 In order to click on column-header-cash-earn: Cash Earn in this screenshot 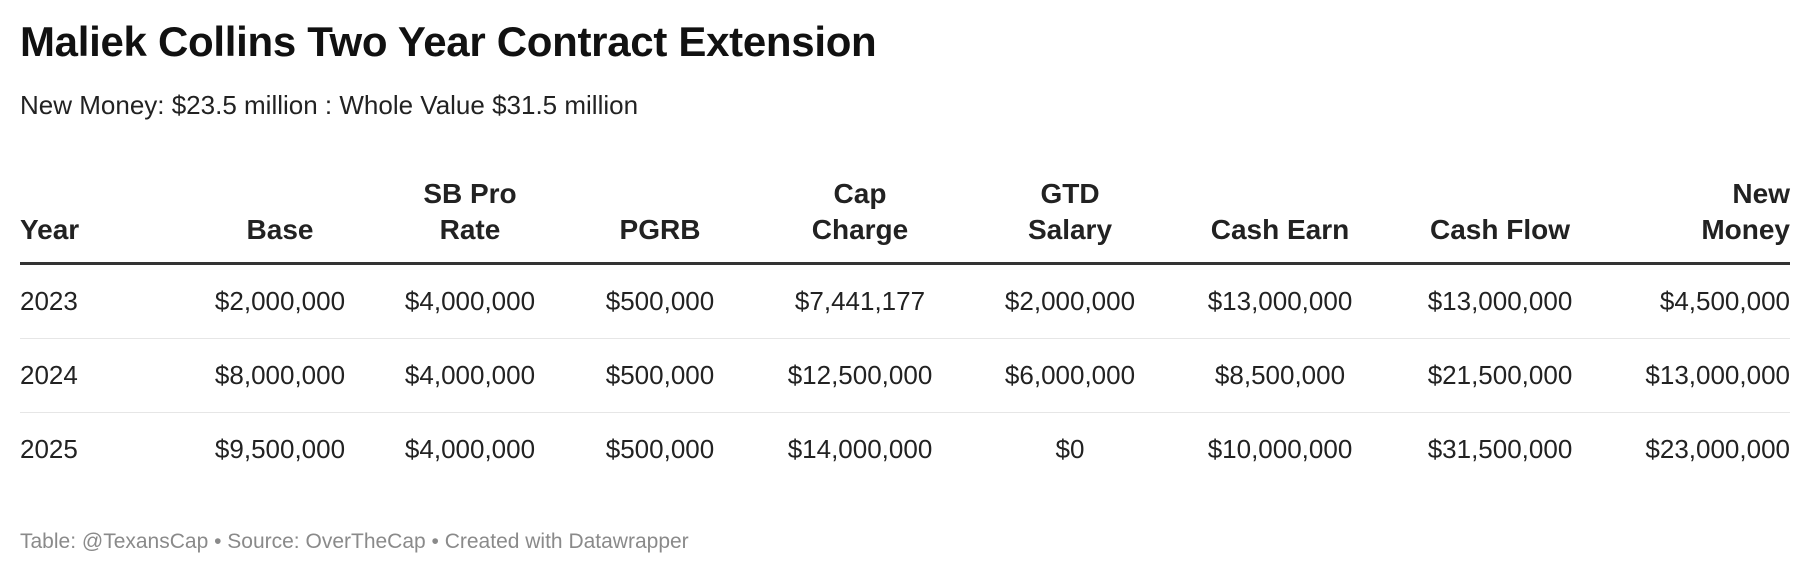, I will do `click(1280, 220)`.